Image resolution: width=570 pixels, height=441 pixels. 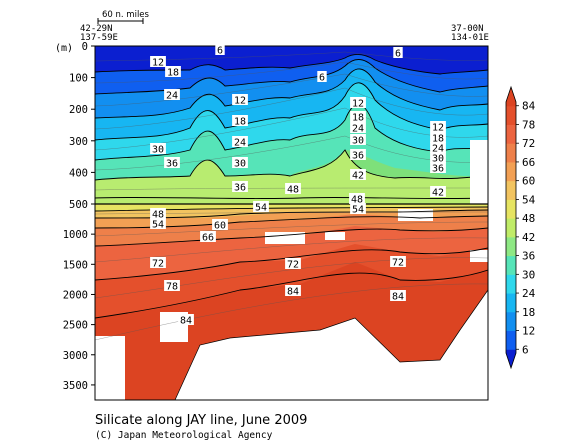 I want to click on colorbar: 84 78 72 66 60 54 48 42 36 30 24 18 12 6, so click(x=520, y=227).